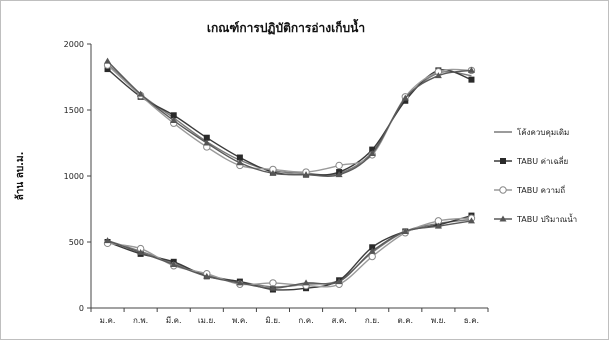 This screenshot has width=610, height=342. Describe the element at coordinates (542, 160) in the screenshot. I see `legend-label: TABU ค่าเฉลี่ย` at that location.